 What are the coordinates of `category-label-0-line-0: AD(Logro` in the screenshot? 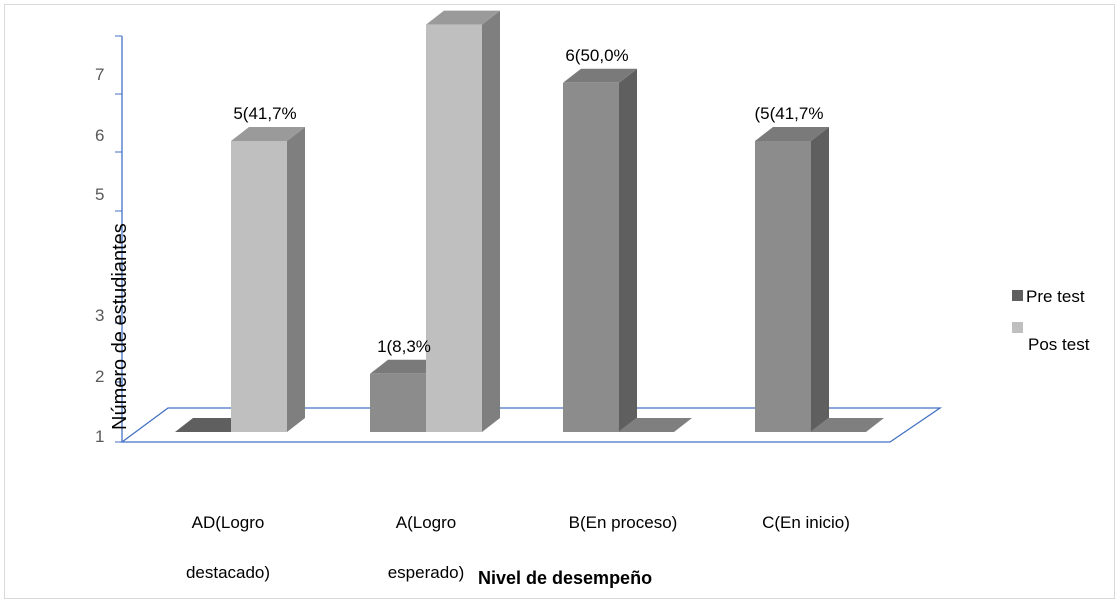 It's located at (228, 522).